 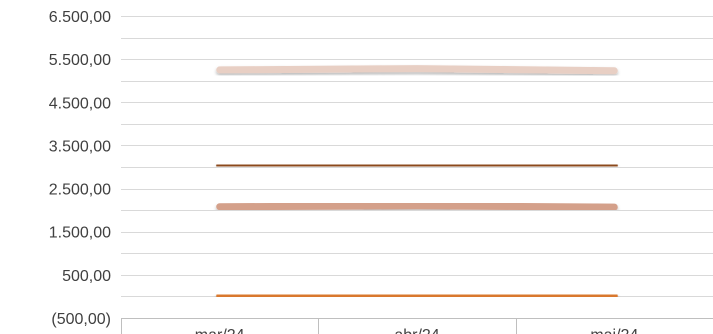 I want to click on x-category-label: mai/24, so click(x=614, y=330).